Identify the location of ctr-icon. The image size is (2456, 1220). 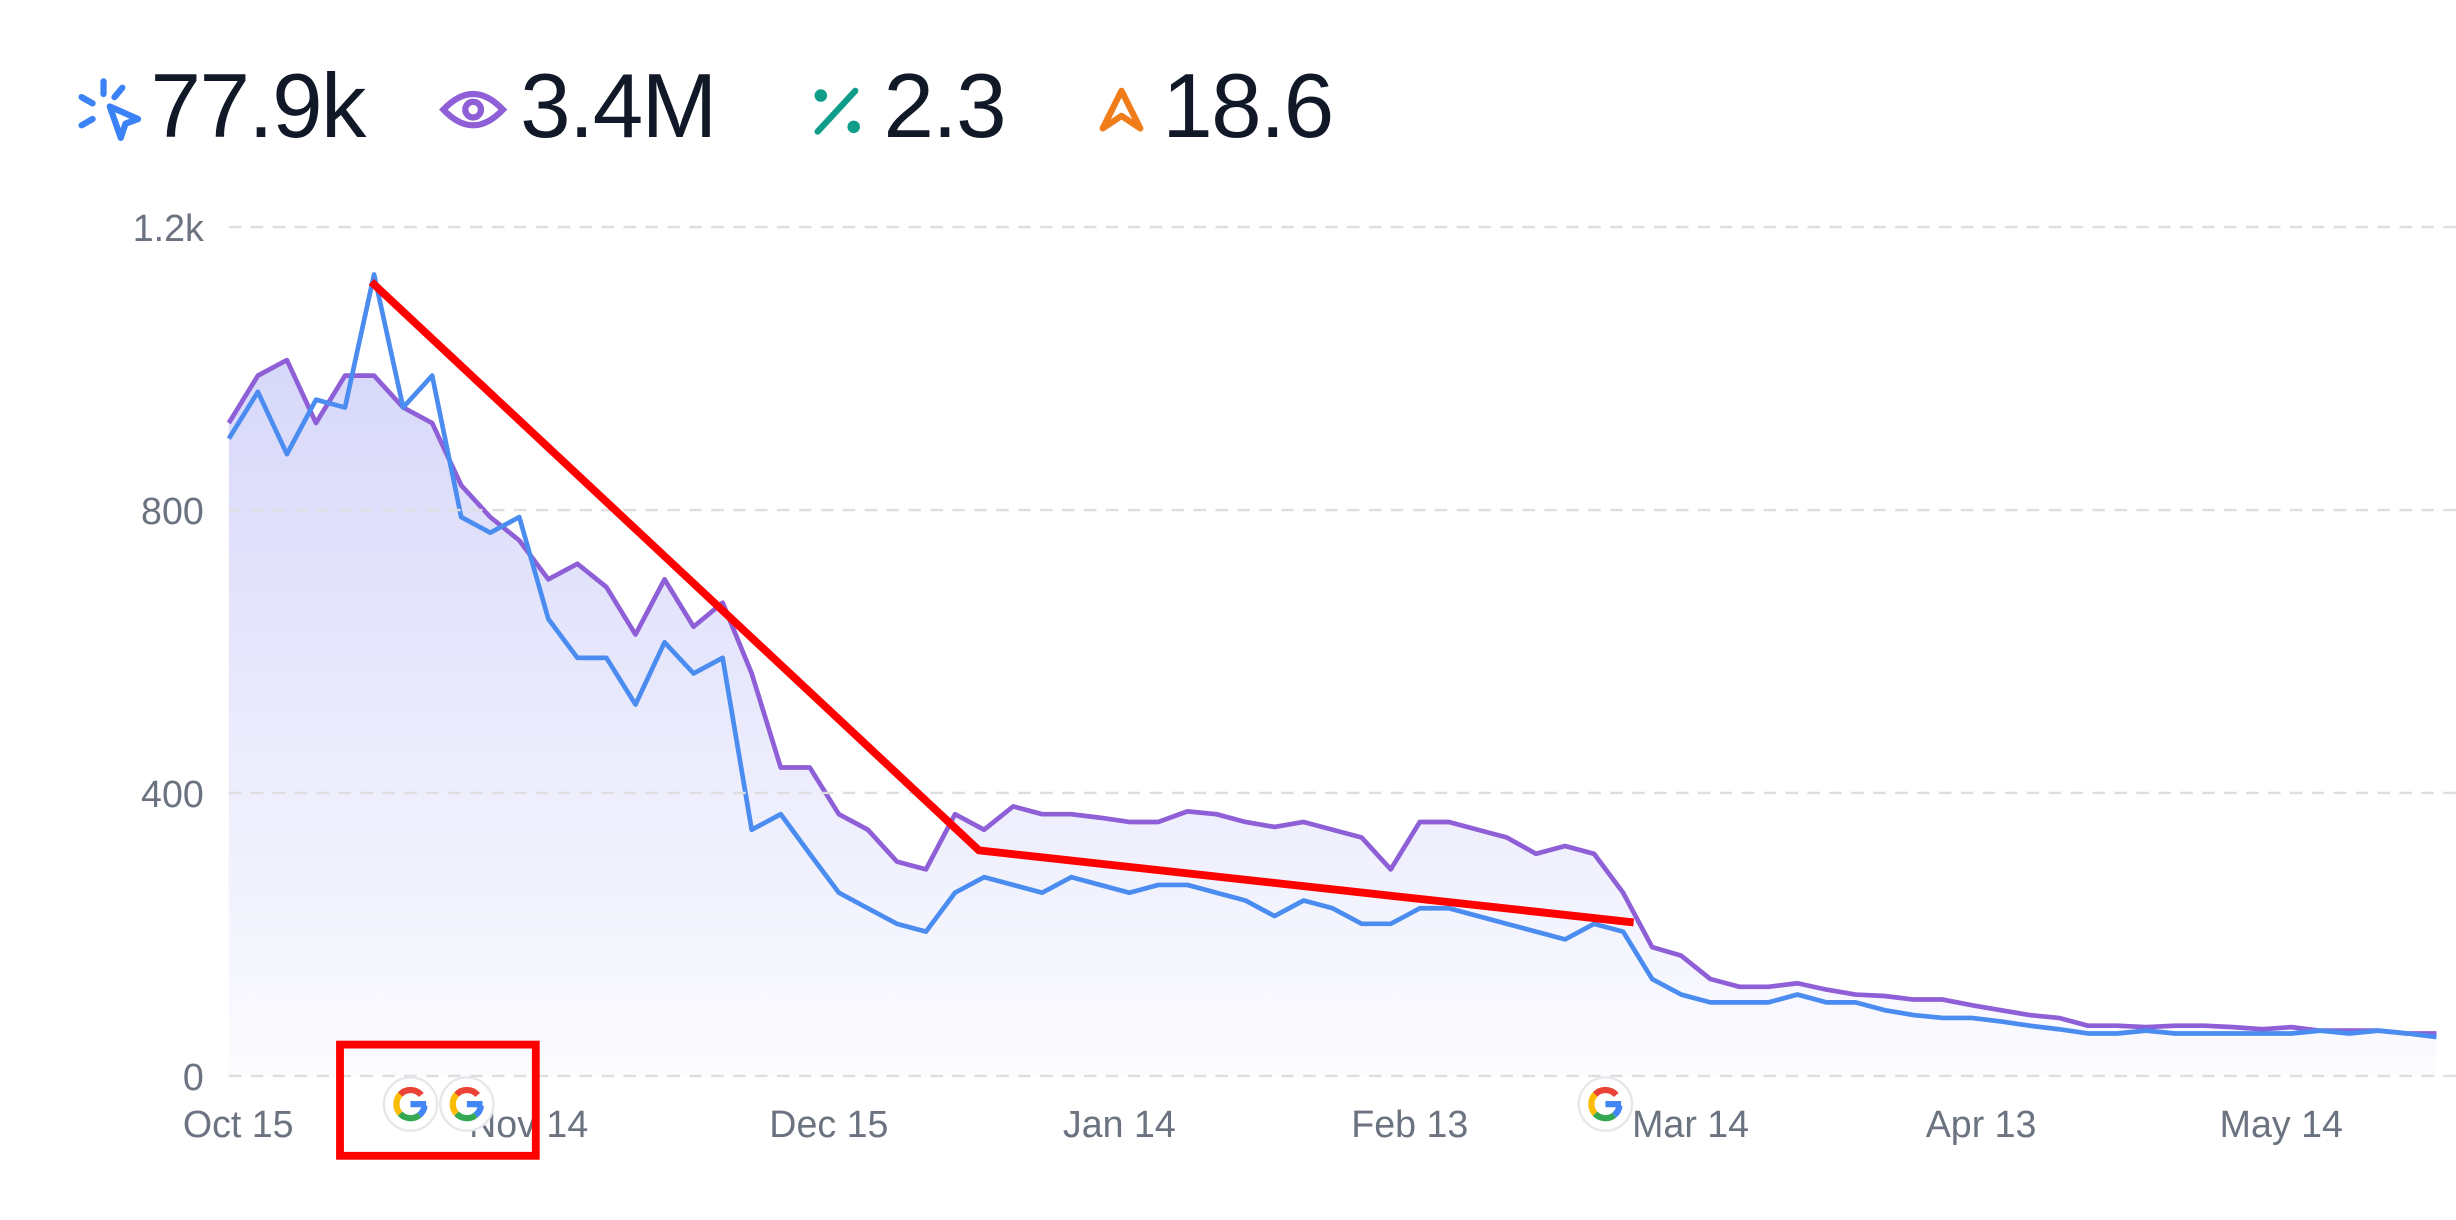
(837, 111).